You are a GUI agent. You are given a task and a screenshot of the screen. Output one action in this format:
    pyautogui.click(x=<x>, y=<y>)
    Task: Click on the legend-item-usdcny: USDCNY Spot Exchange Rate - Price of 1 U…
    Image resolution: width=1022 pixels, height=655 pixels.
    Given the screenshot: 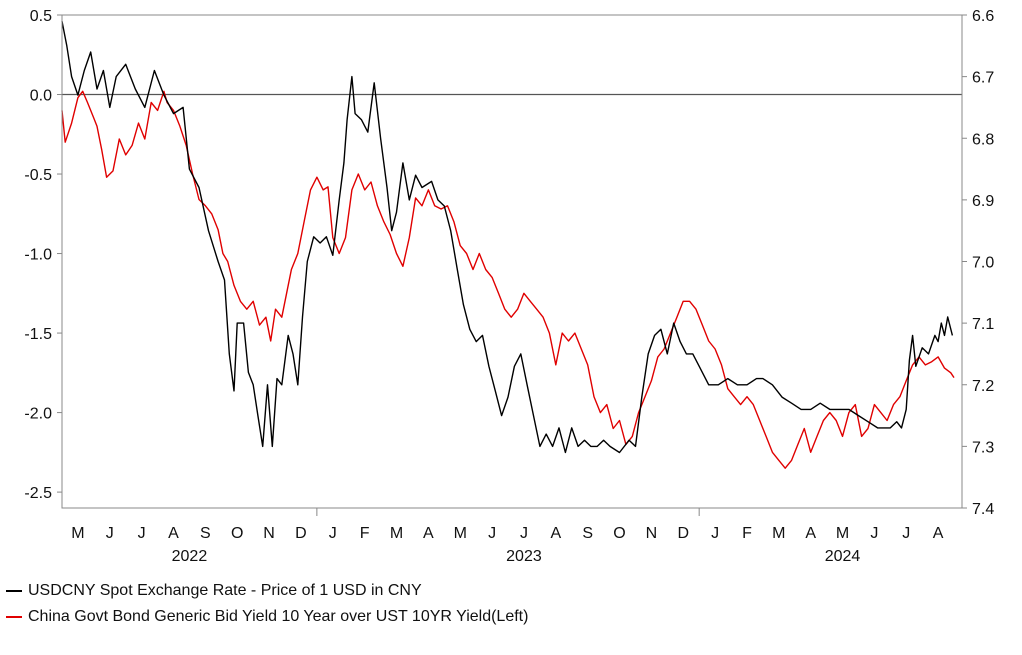 What is the action you would take?
    pyautogui.click(x=214, y=591)
    